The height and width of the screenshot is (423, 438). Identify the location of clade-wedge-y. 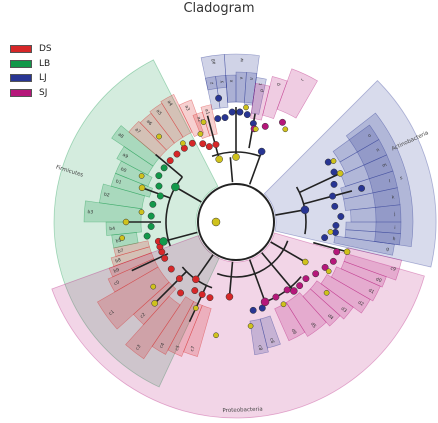
(222, 92).